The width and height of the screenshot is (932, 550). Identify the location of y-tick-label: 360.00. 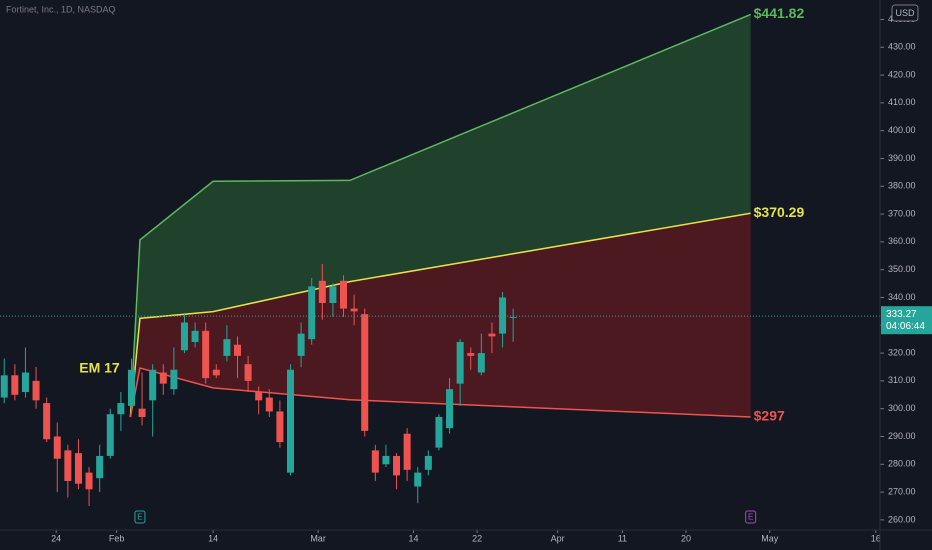
(902, 241).